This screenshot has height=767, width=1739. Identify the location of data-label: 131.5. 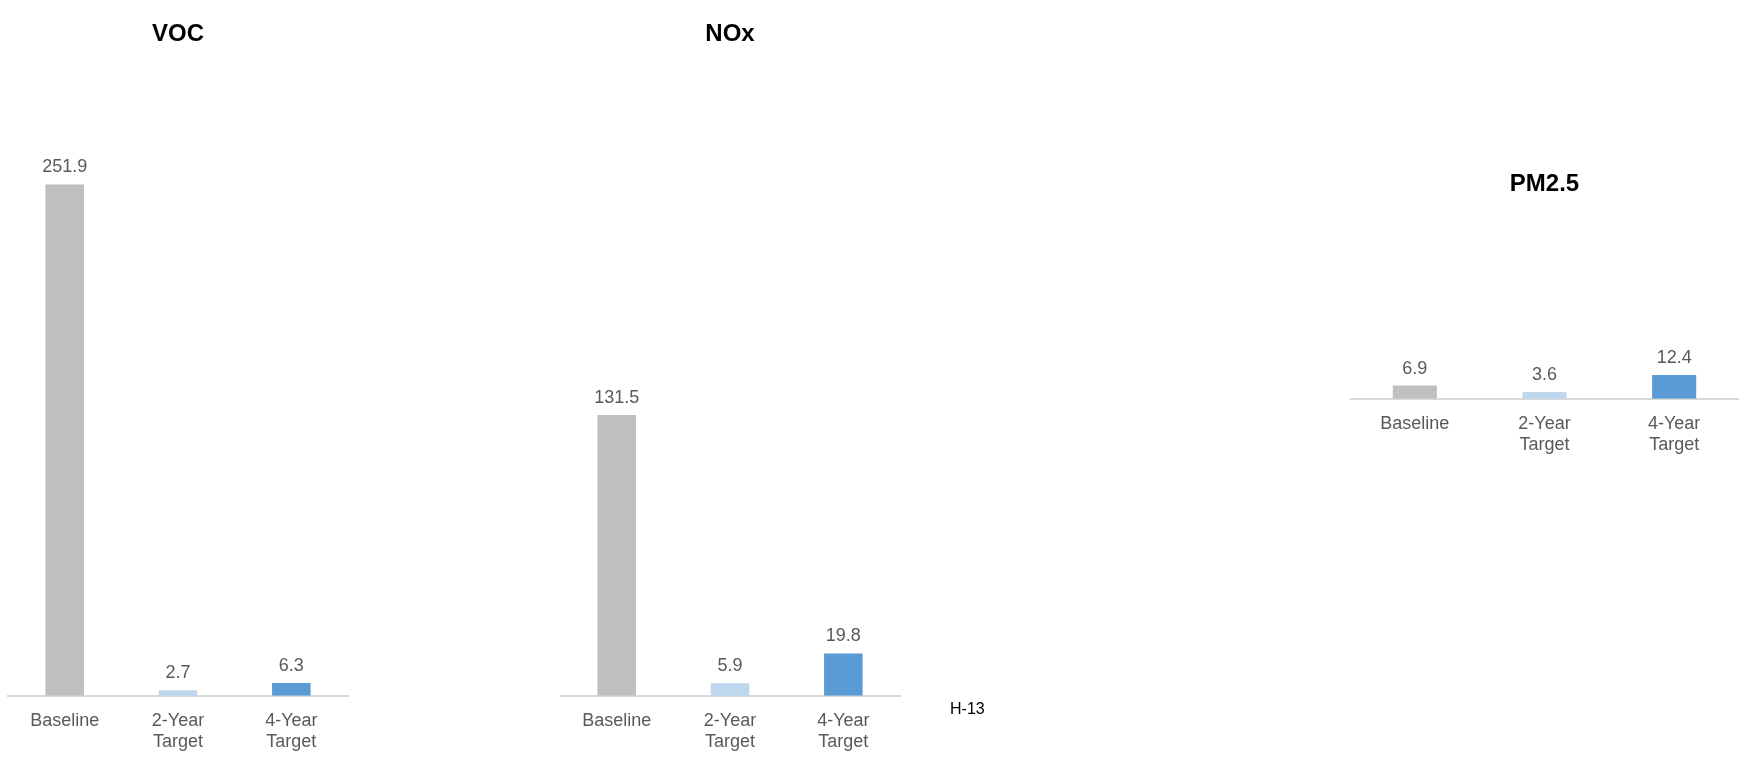
(617, 396).